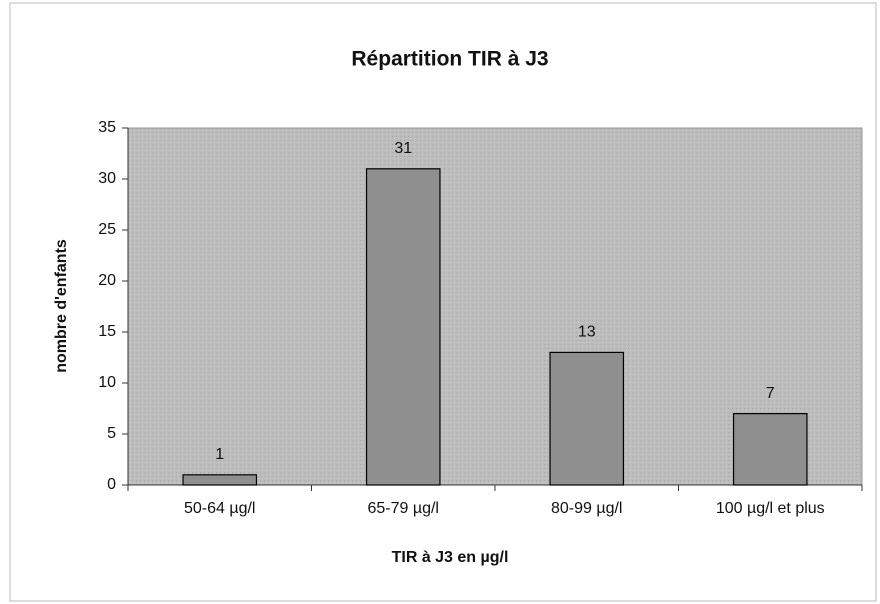 Image resolution: width=880 pixels, height=604 pixels. Describe the element at coordinates (219, 454) in the screenshot. I see `data-label: 1` at that location.